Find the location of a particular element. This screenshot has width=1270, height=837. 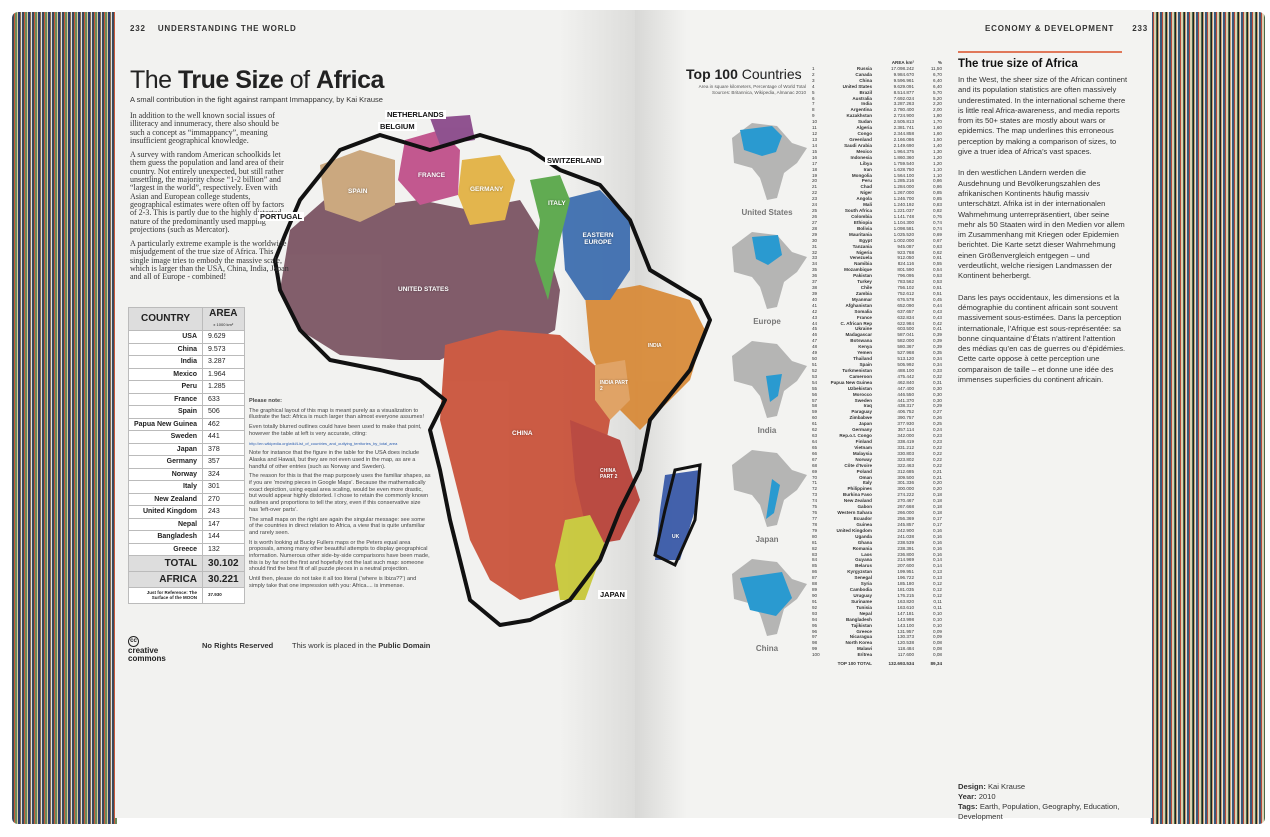

country-area: 357 is located at coordinates (223, 462).